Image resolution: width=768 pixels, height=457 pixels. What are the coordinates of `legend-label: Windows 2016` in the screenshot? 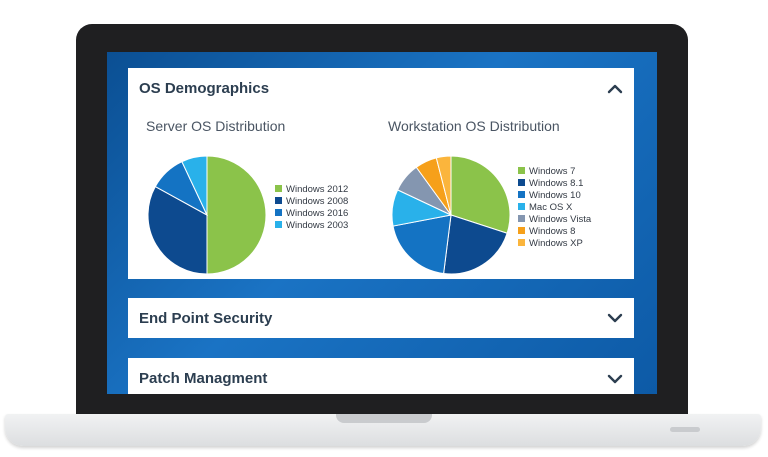 It's located at (317, 213).